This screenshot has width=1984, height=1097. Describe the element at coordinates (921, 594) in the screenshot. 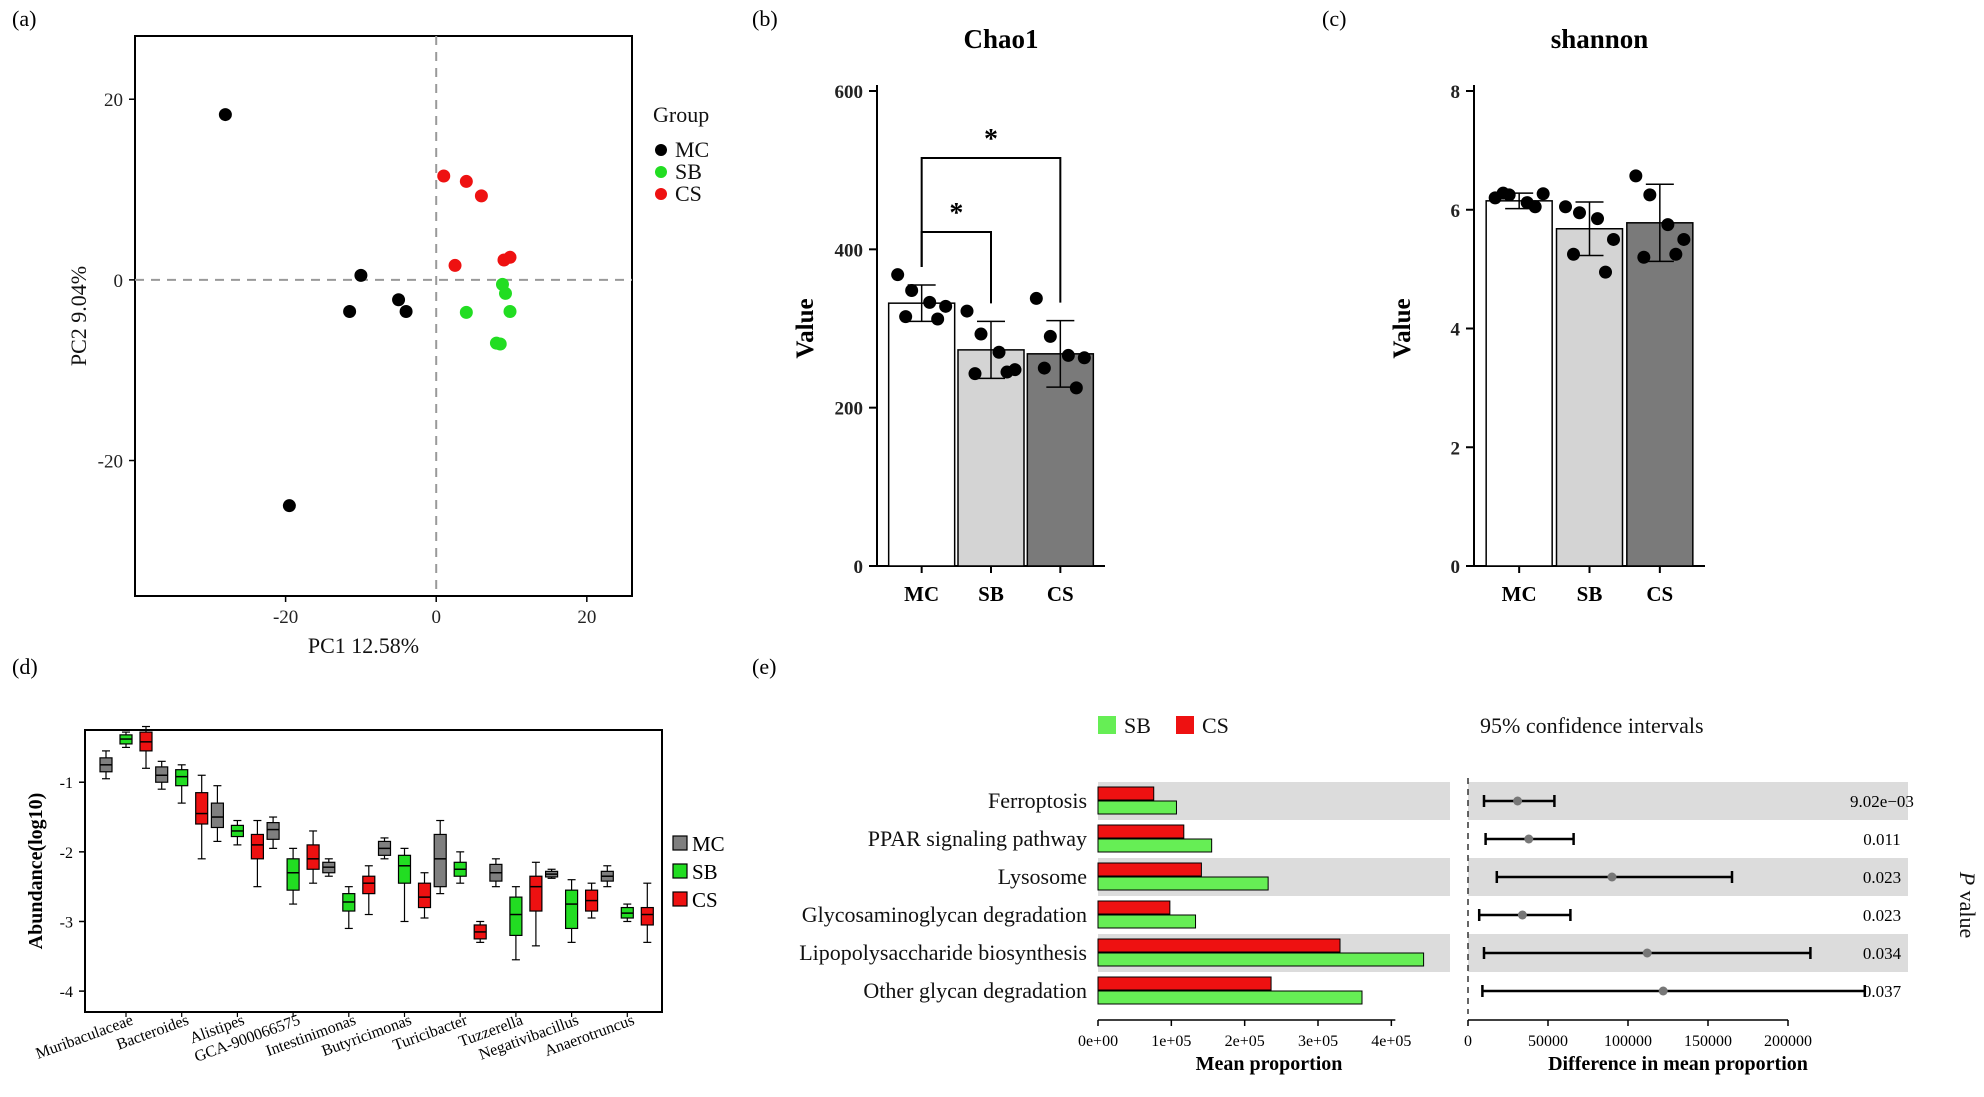

I see `x-tick-label-mc: MC` at that location.